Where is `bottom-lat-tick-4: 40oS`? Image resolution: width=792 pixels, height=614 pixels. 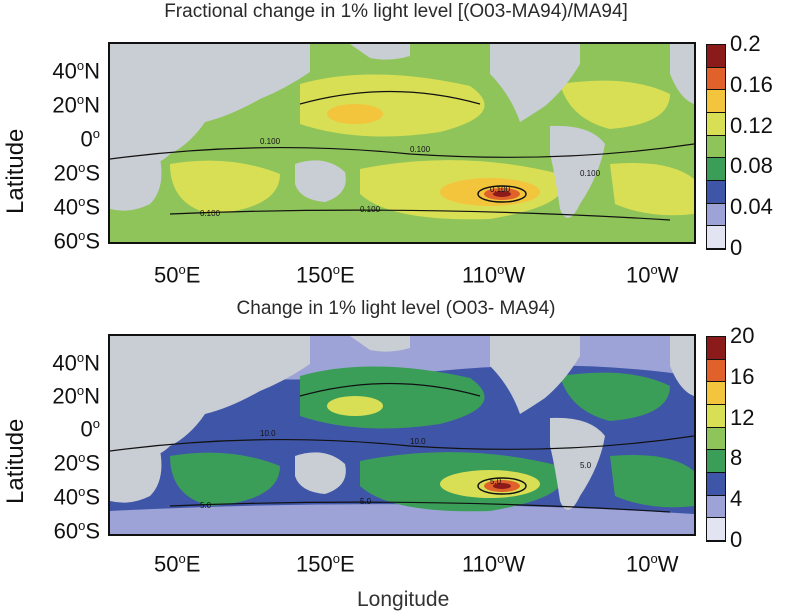
bottom-lat-tick-4: 40oS is located at coordinates (76, 497).